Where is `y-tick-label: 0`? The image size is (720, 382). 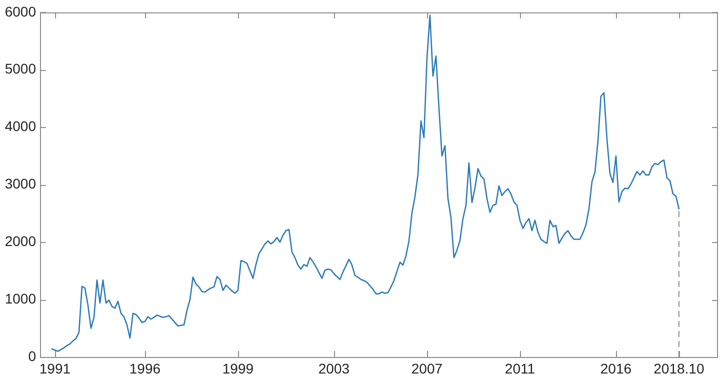 y-tick-label: 0 is located at coordinates (32, 356).